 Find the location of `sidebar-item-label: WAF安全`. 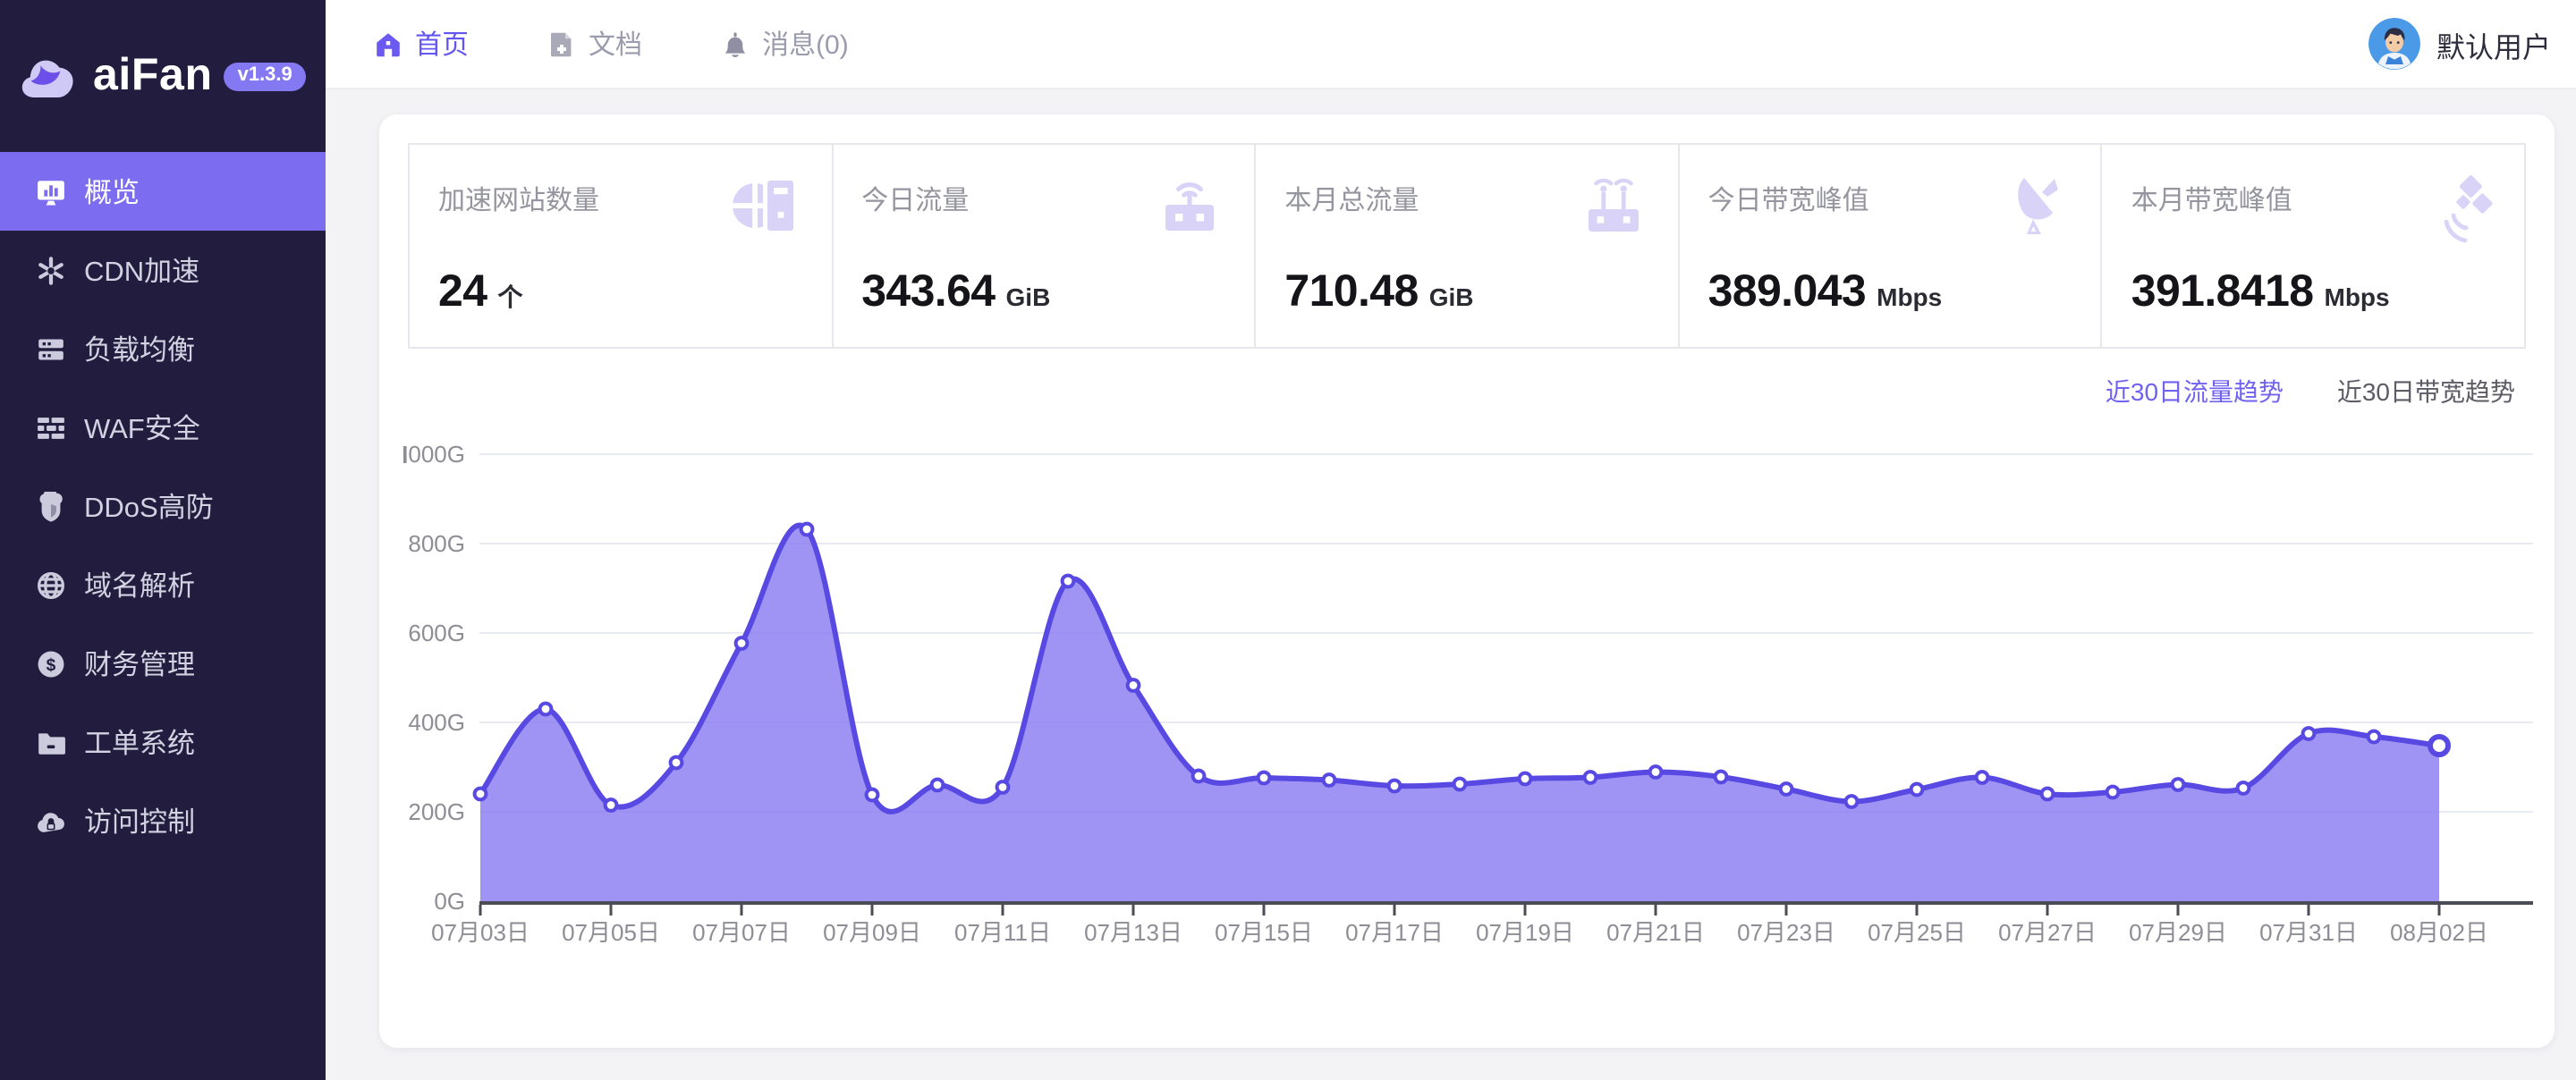

sidebar-item-label: WAF安全 is located at coordinates (142, 430).